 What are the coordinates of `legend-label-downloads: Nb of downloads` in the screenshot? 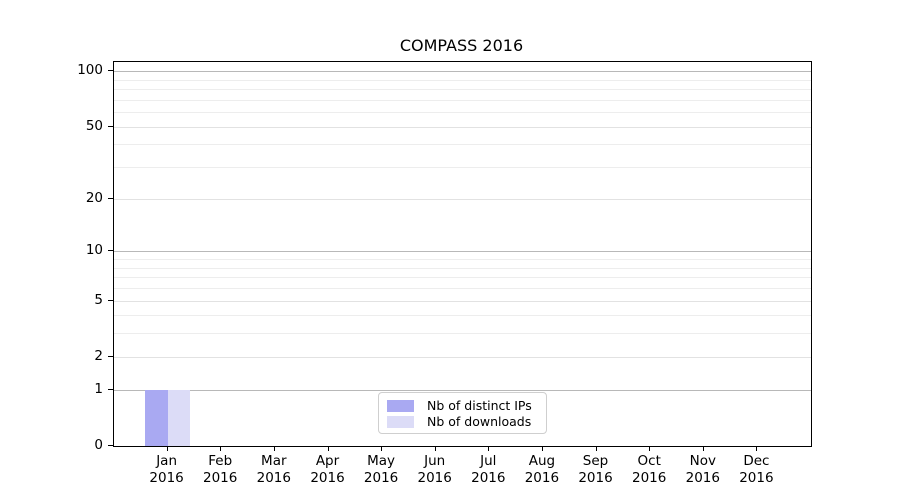 It's located at (479, 421).